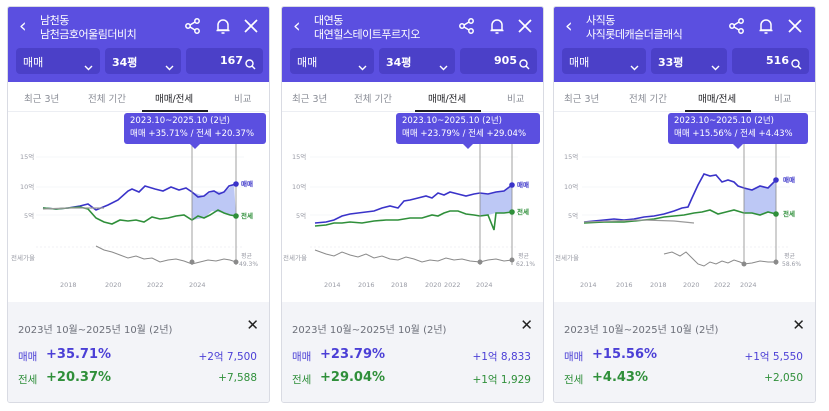 The height and width of the screenshot is (411, 829). Describe the element at coordinates (684, 44) in the screenshot. I see `header: ‹ 사직동 사직롯데캐슬더클래식 매매 33평 516` at that location.